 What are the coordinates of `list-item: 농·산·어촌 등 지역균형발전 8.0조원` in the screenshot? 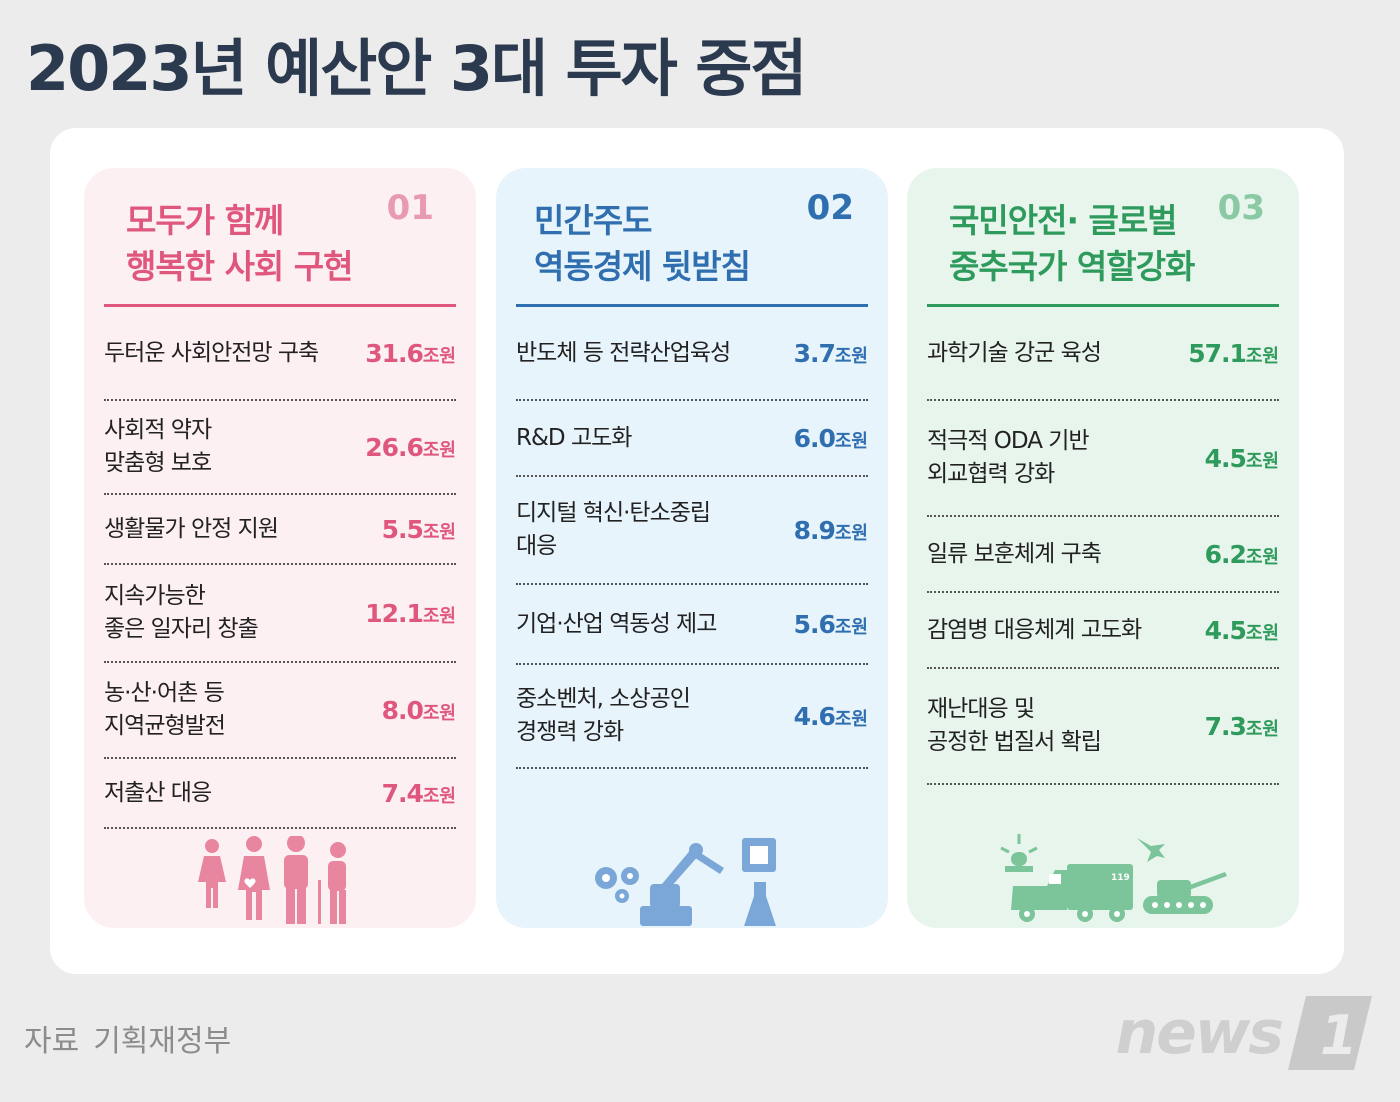 It's located at (280, 711).